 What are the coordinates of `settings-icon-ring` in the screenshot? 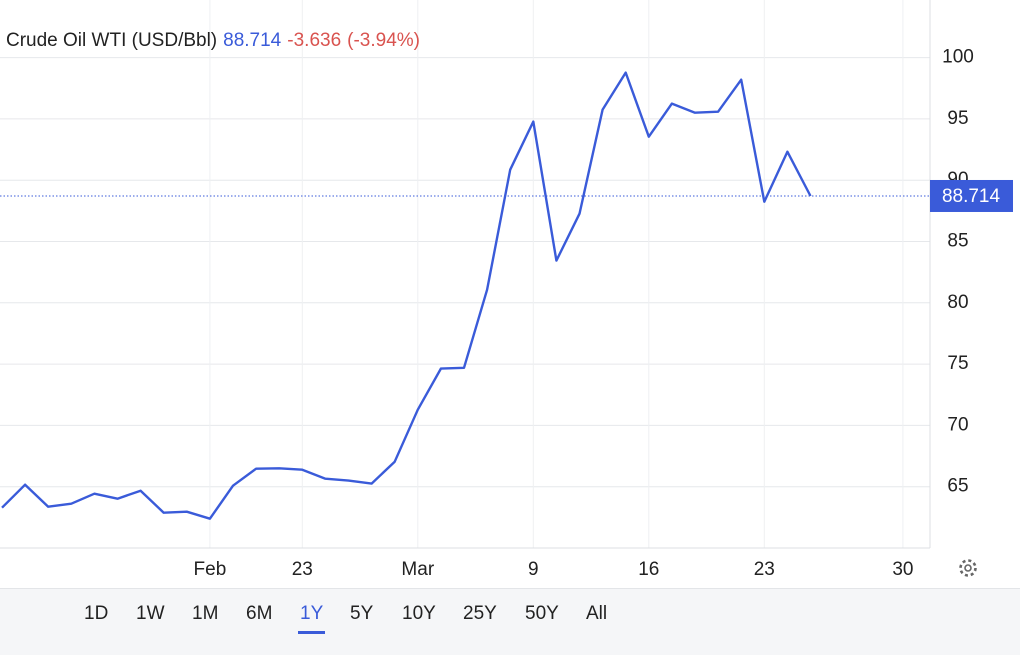 It's located at (968, 568).